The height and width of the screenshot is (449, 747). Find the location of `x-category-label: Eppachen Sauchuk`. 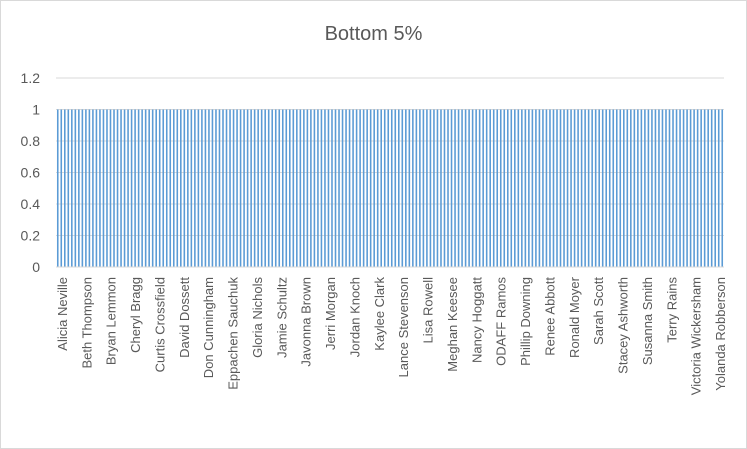

x-category-label: Eppachen Sauchuk is located at coordinates (233, 333).